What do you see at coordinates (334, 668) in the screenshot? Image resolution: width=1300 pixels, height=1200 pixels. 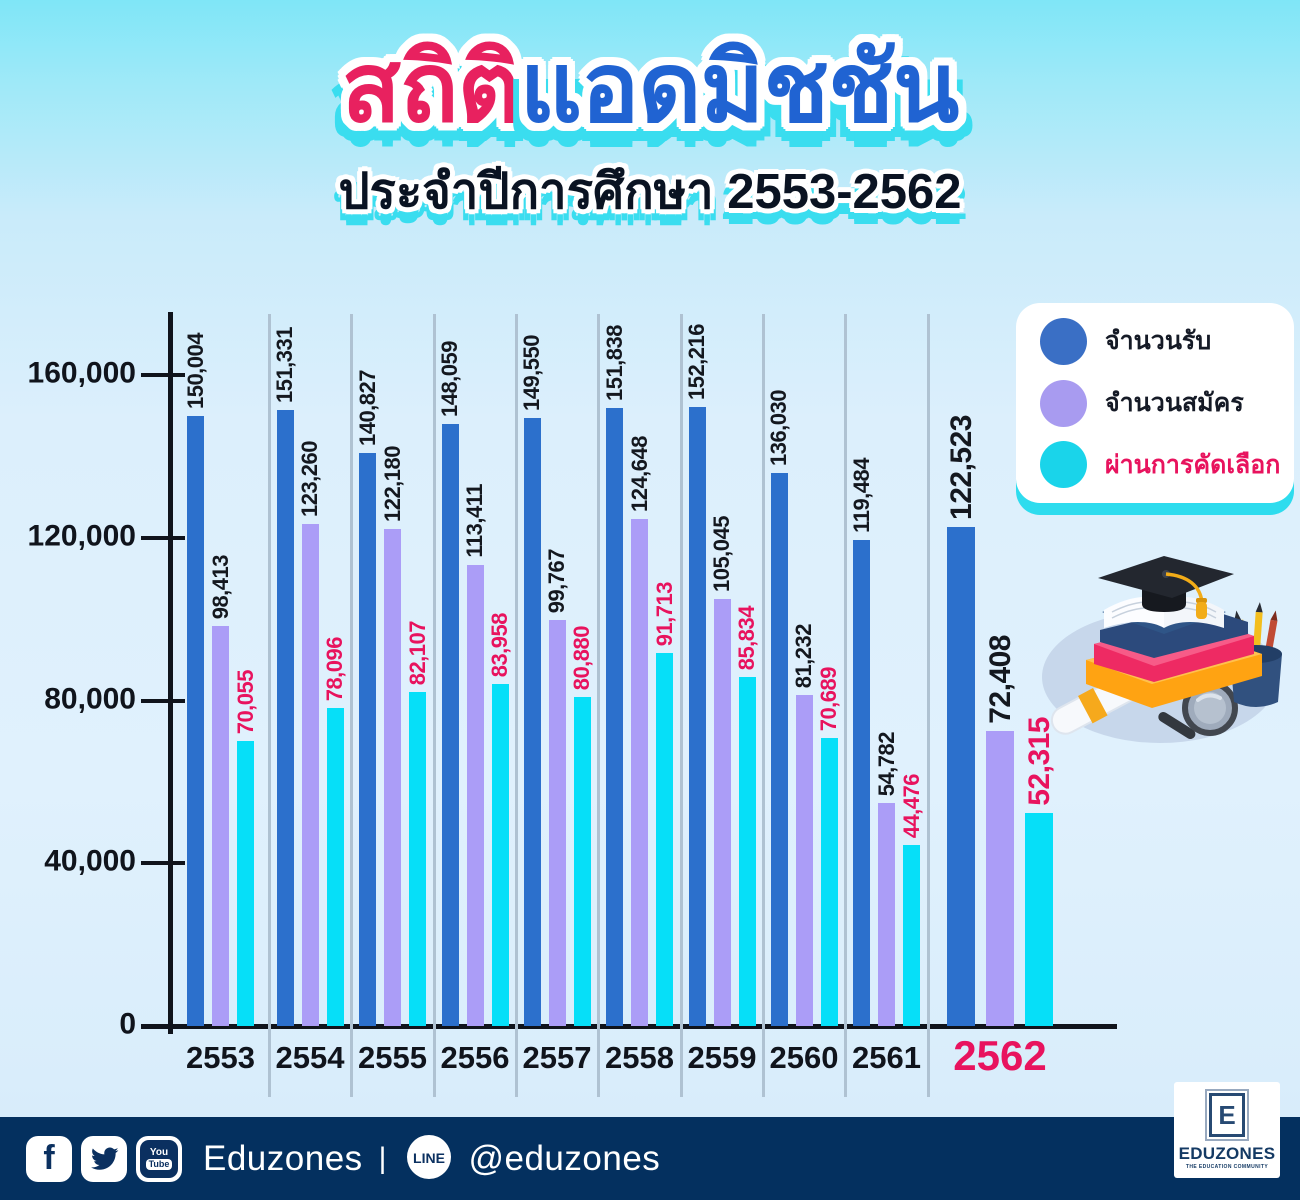 I see `bar-value-label: 78,096` at bounding box center [334, 668].